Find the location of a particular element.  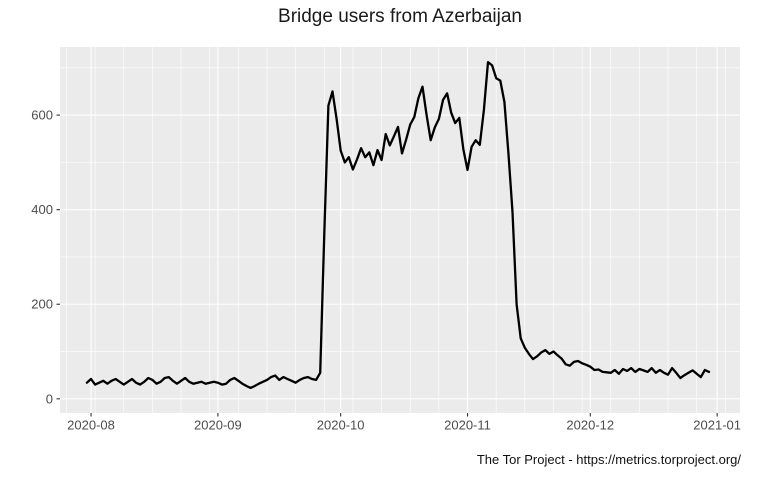

y-tick-label: 200 is located at coordinates (42, 304).